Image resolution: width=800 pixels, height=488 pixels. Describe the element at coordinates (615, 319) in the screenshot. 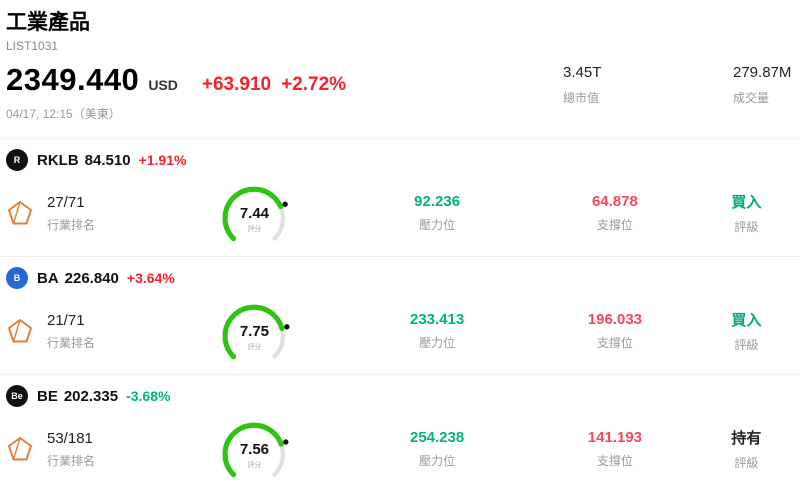

I see `support-value: 196.033` at that location.